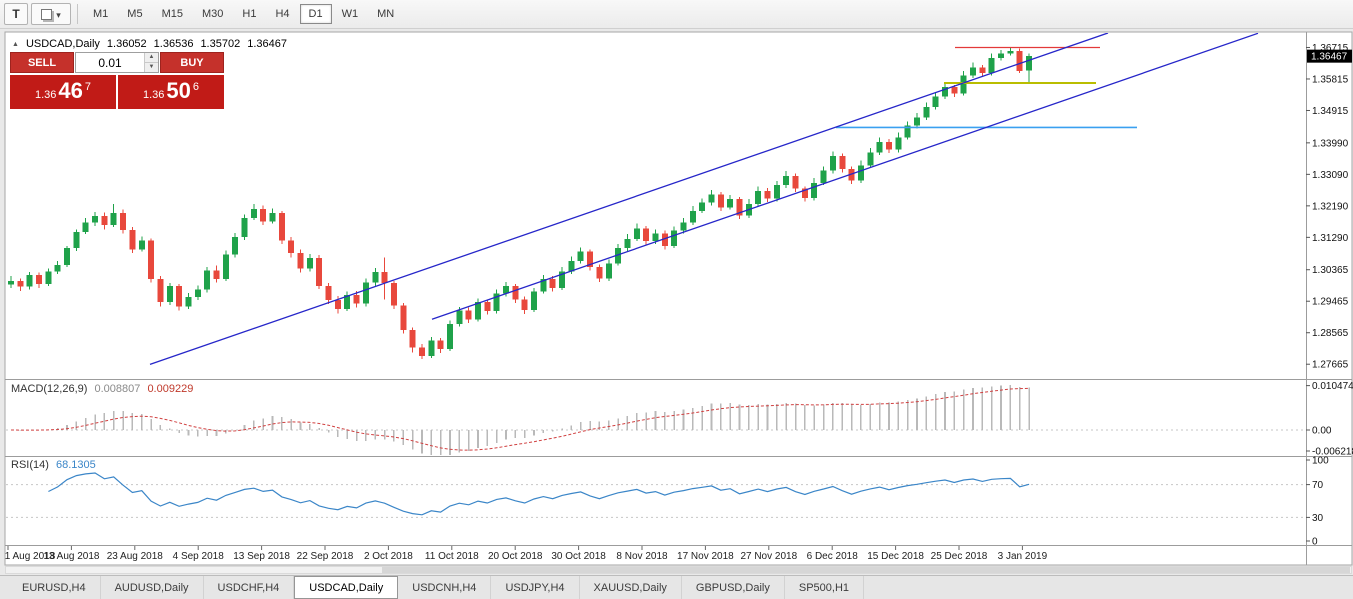 The image size is (1353, 599). What do you see at coordinates (135, 556) in the screenshot?
I see `date-axis-label: 23 Aug 2018` at bounding box center [135, 556].